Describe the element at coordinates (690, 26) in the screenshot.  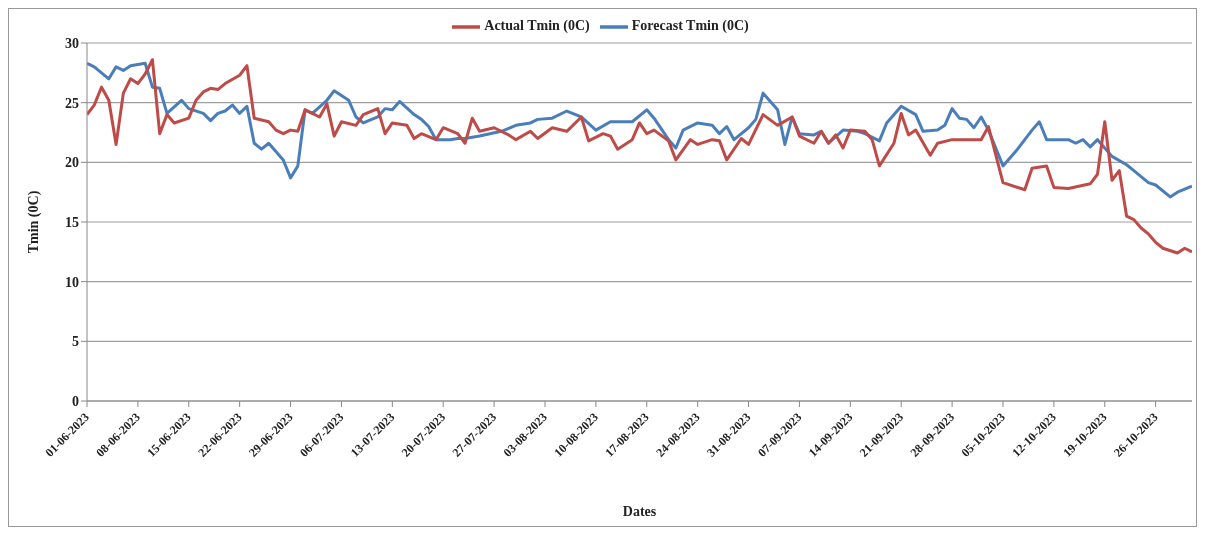
I see `legend-label: Forecast Tmin (0C)` at that location.